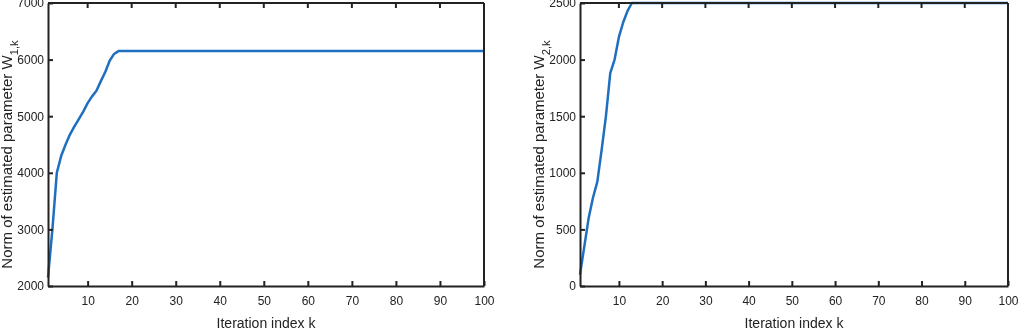 The height and width of the screenshot is (335, 1024). Describe the element at coordinates (31, 116) in the screenshot. I see `y-tick-label: 5000` at that location.